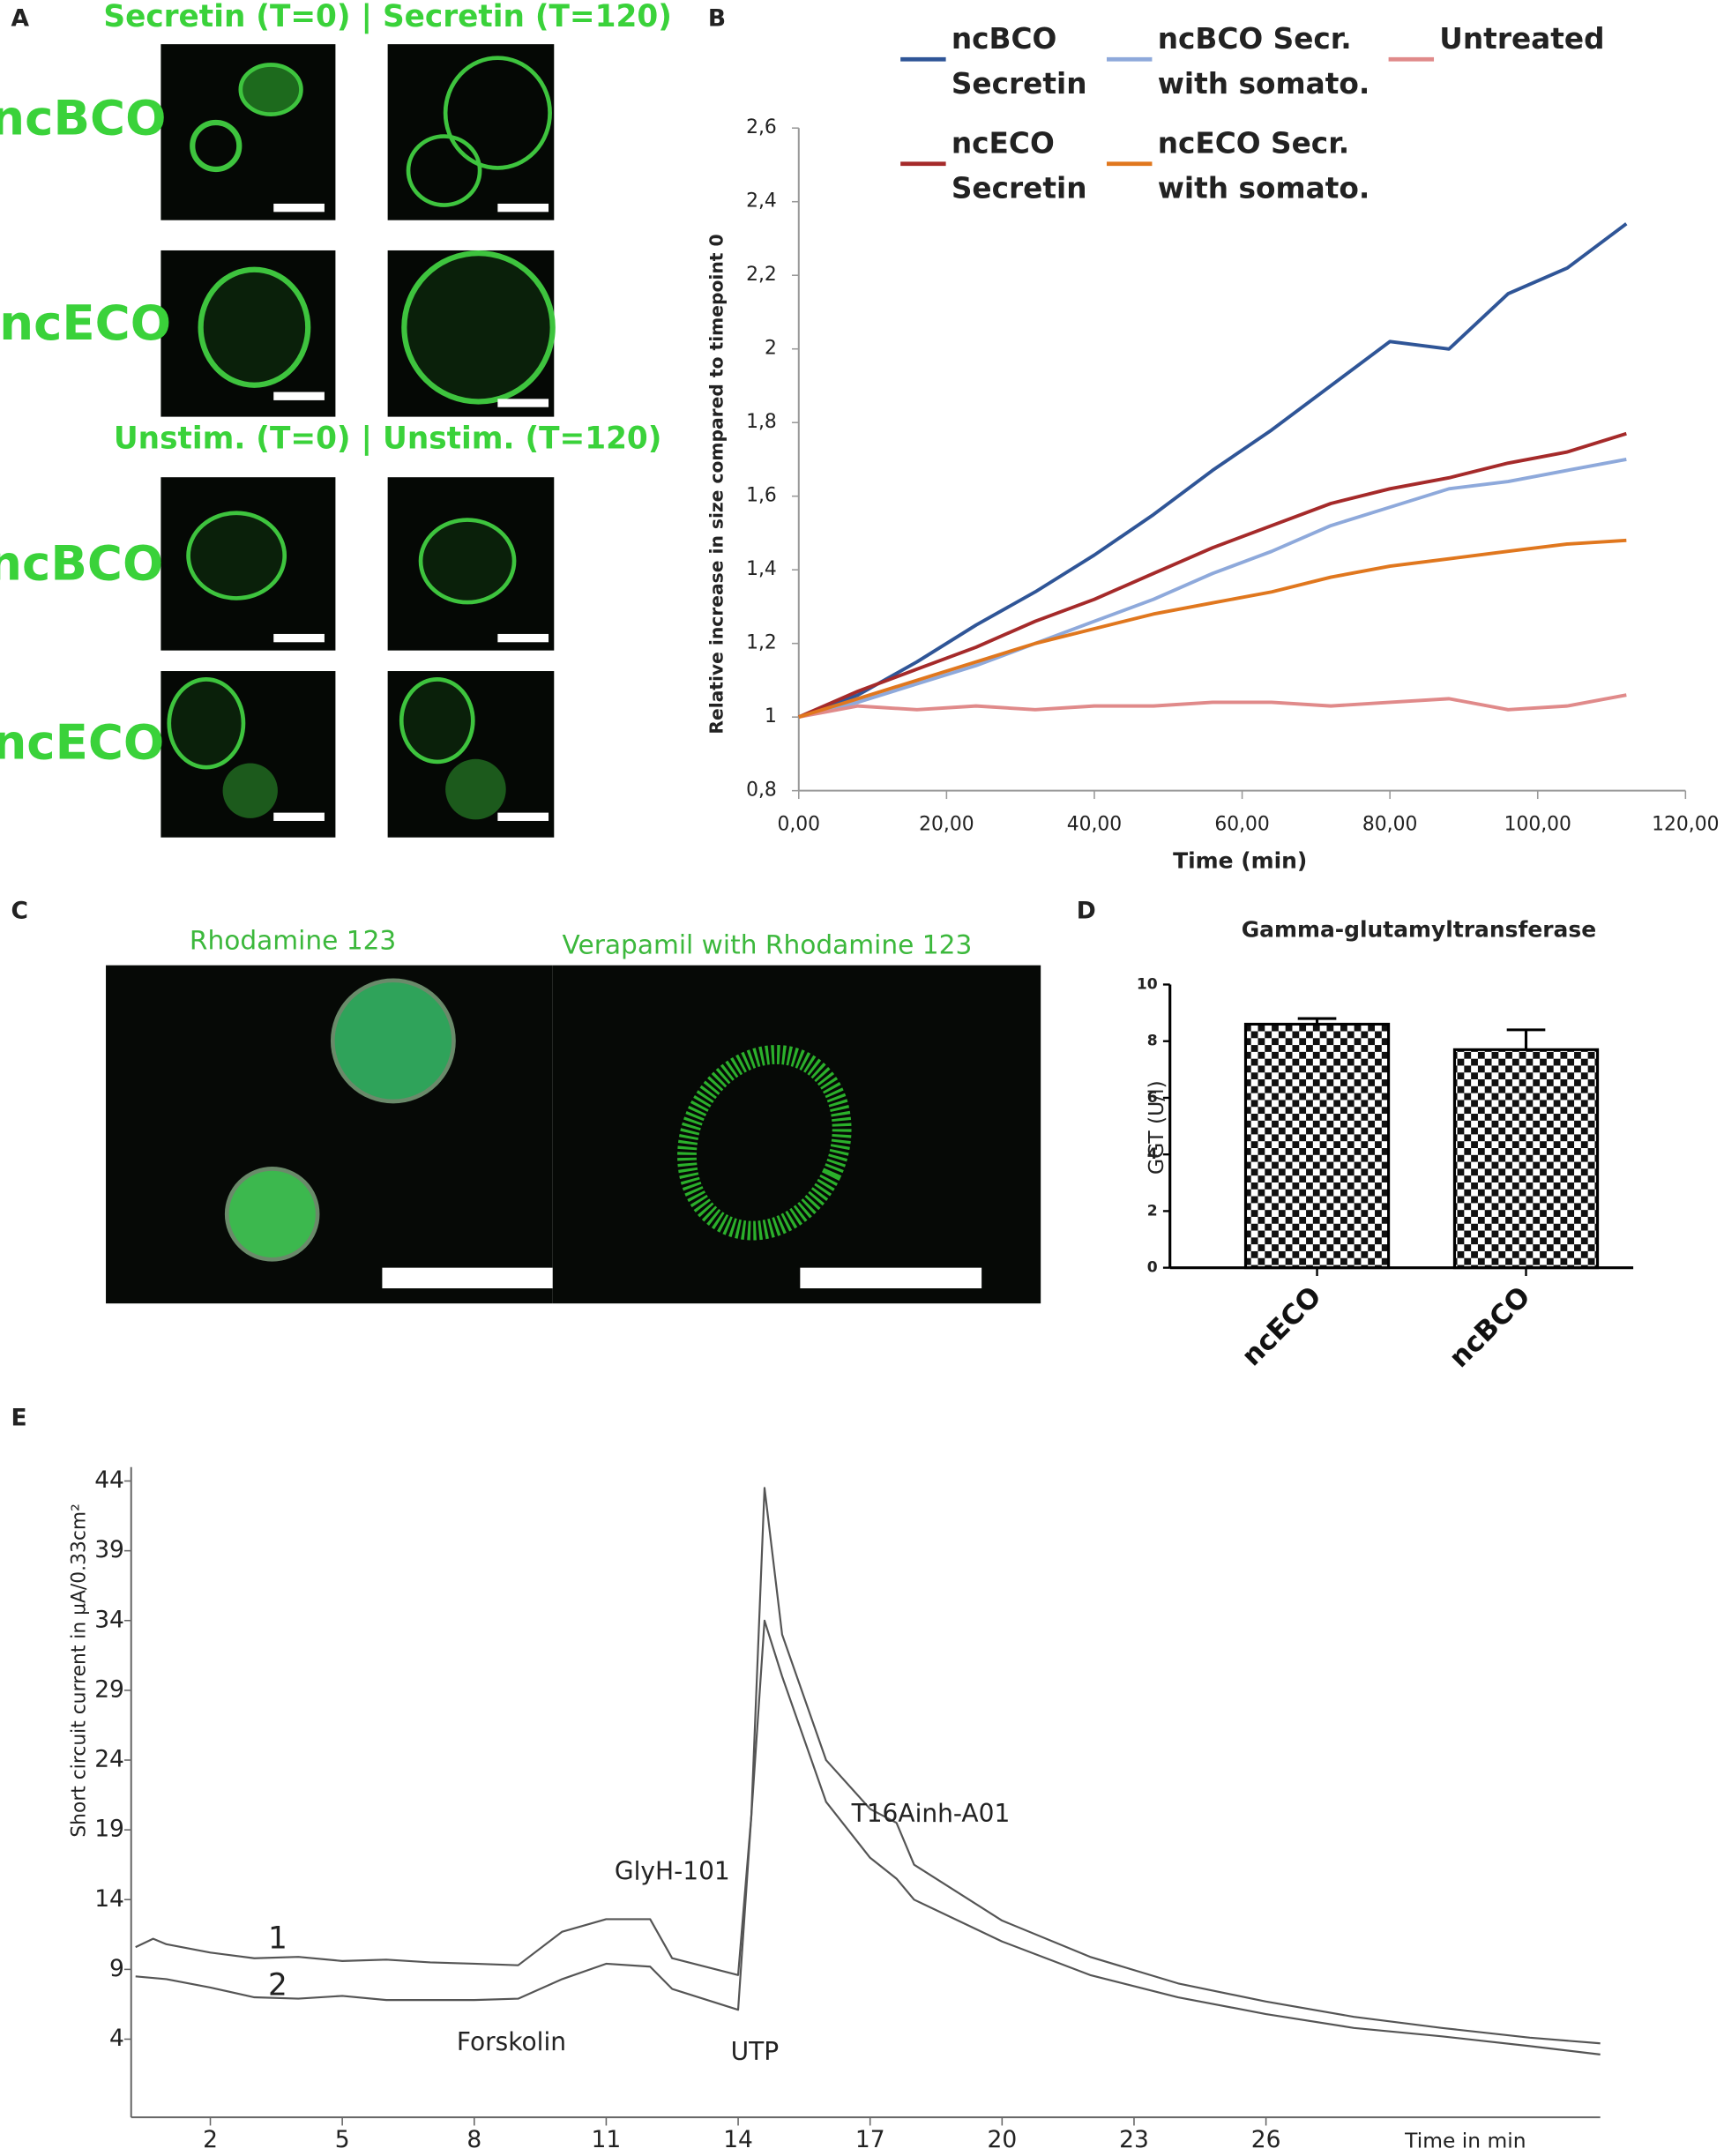  What do you see at coordinates (1156, 1127) in the screenshot?
I see `y-axis-label: GGT (U/l)` at bounding box center [1156, 1127].